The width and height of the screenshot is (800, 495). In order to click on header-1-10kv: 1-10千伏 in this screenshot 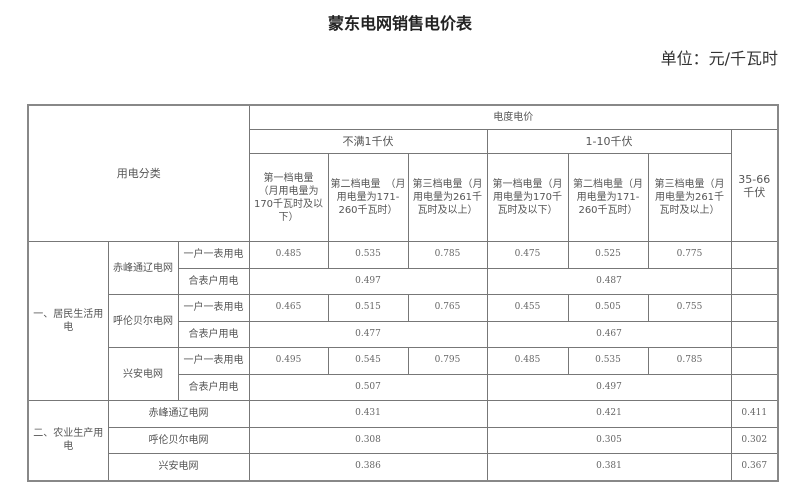, I will do `click(609, 141)`.